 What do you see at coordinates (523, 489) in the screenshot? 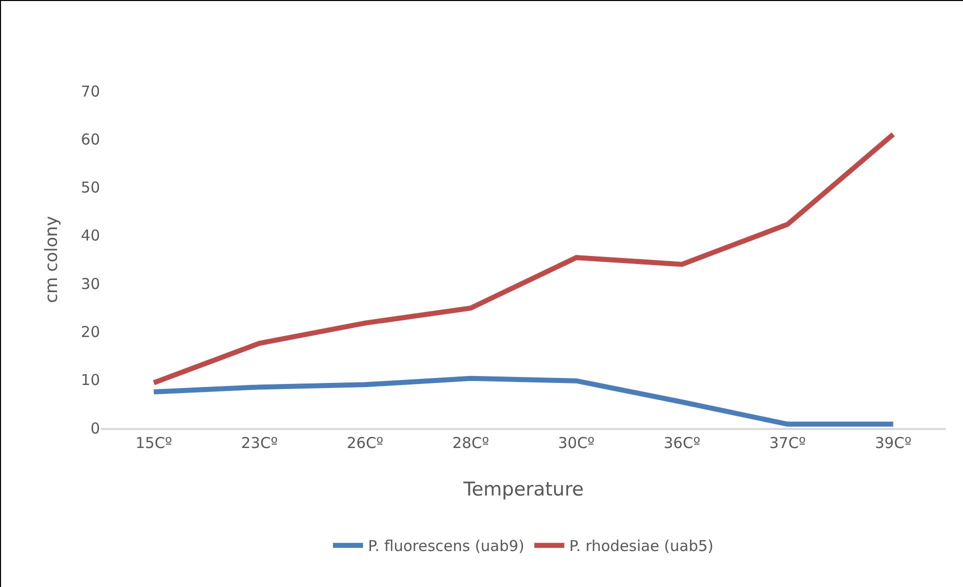
I see `x-axis-title: Temperature` at bounding box center [523, 489].